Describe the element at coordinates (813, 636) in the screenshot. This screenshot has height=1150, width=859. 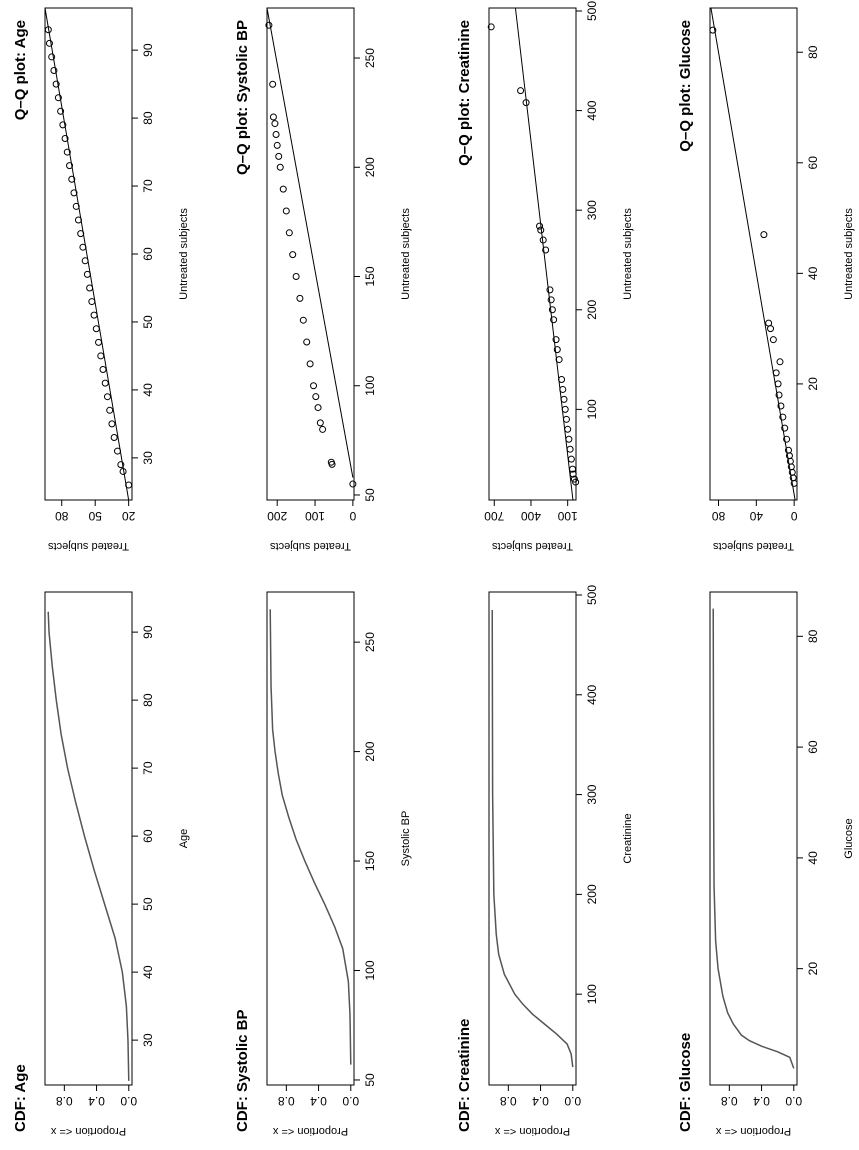
I see `x-tick-label: 80` at that location.